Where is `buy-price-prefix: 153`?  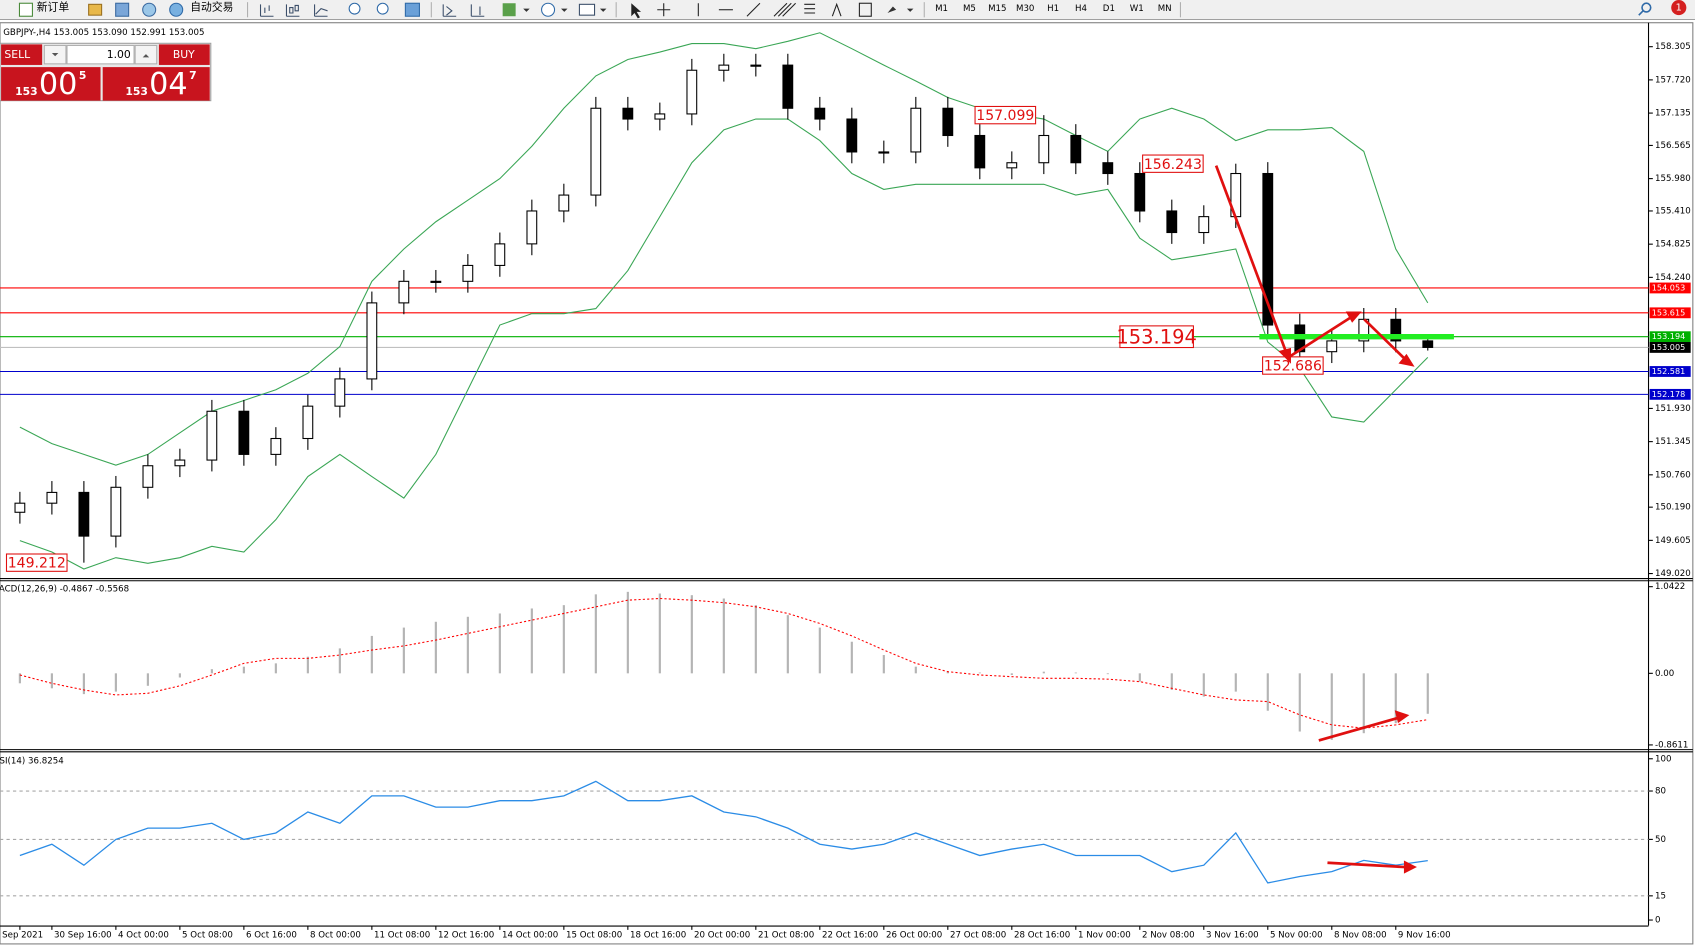
buy-price-prefix: 153 is located at coordinates (136, 91).